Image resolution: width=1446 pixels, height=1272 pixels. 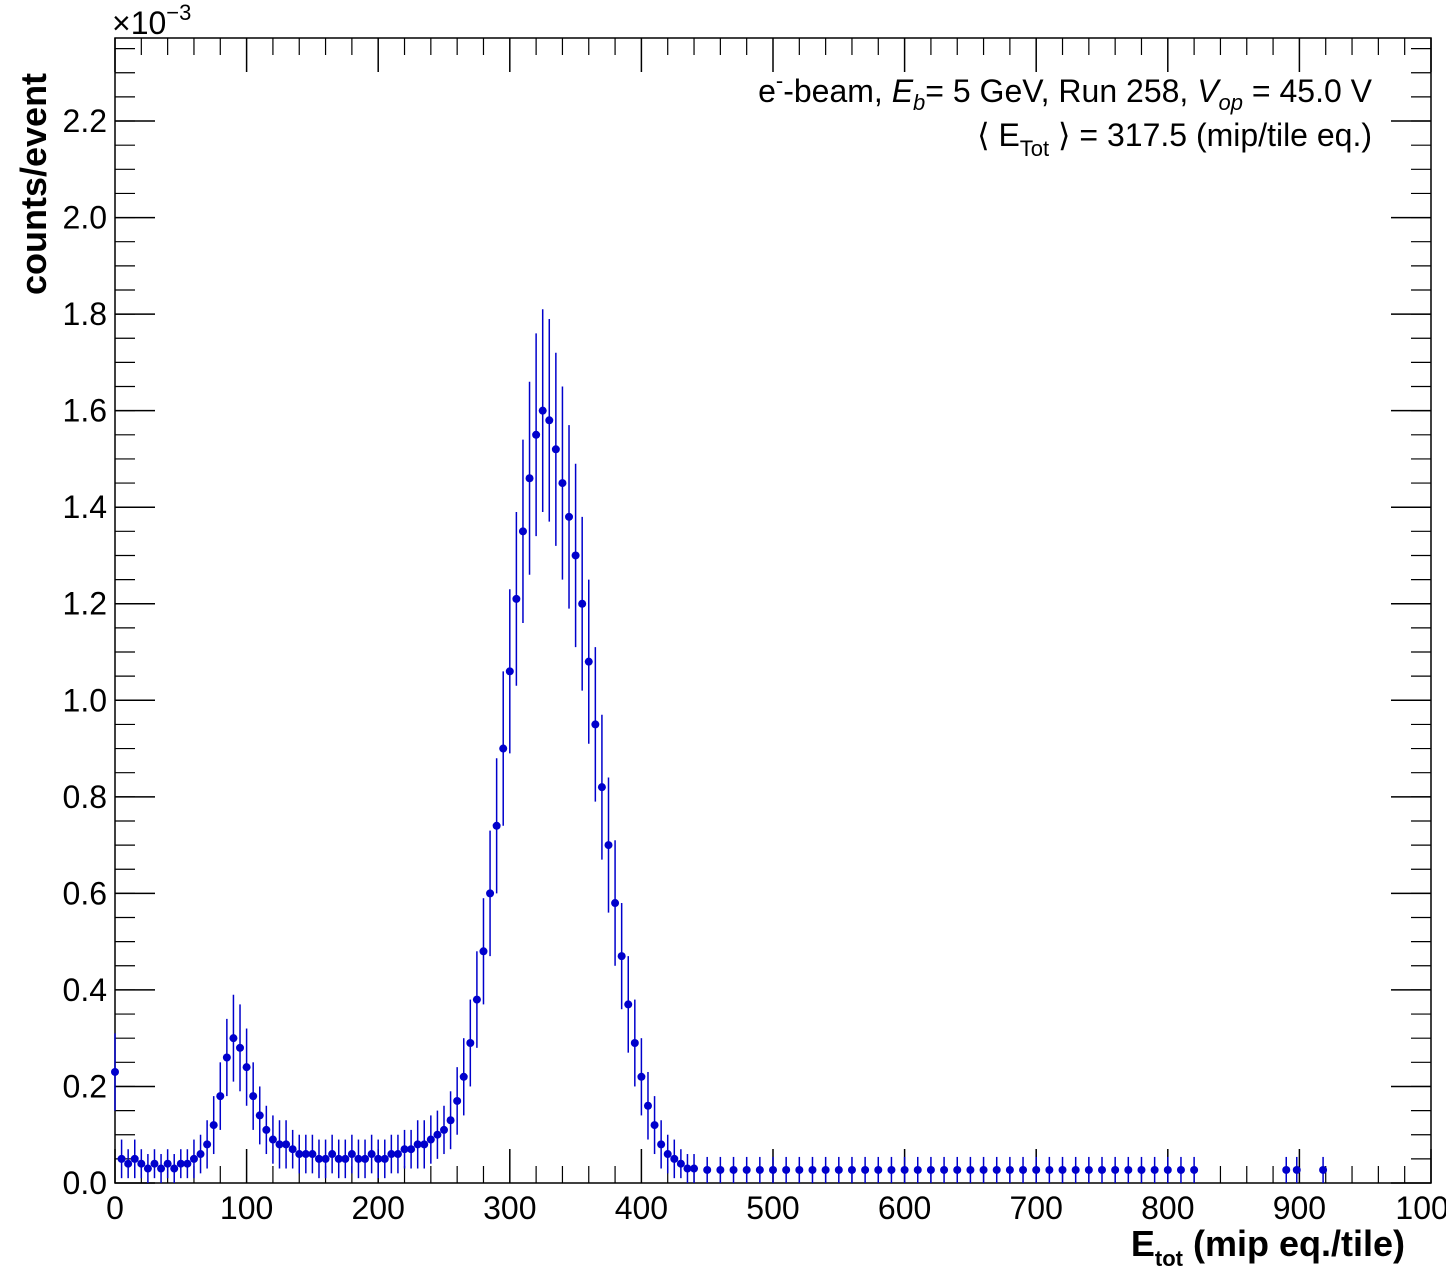 What do you see at coordinates (178, 12) in the screenshot?
I see `text: −3` at bounding box center [178, 12].